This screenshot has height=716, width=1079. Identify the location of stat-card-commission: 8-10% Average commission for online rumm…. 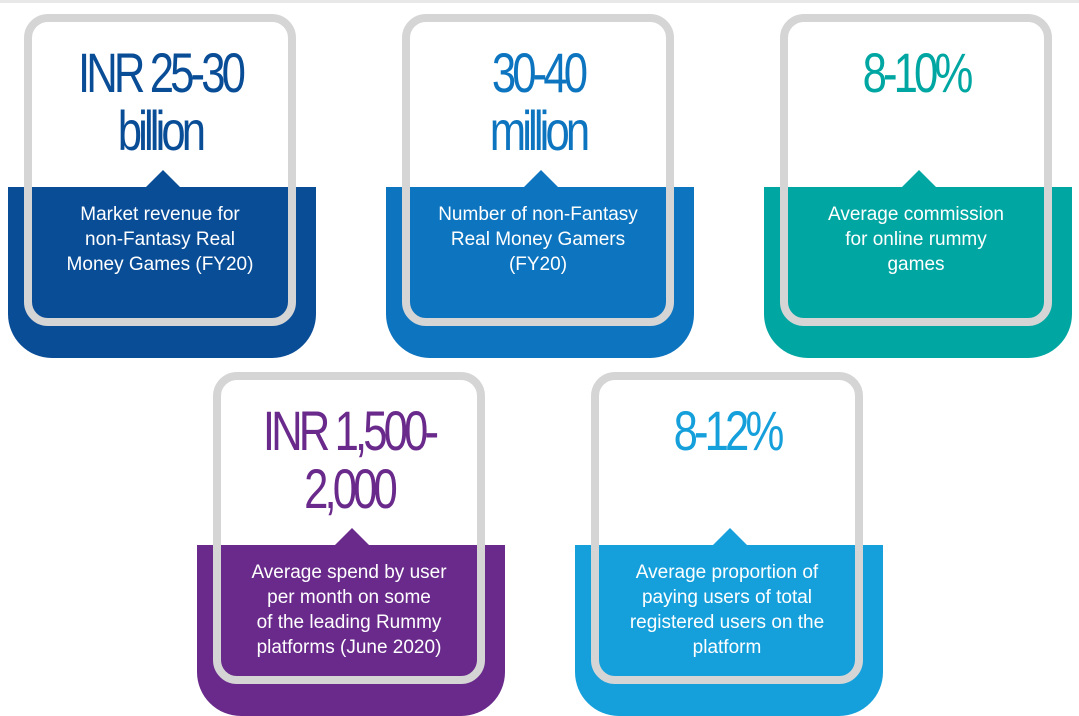
(918, 186).